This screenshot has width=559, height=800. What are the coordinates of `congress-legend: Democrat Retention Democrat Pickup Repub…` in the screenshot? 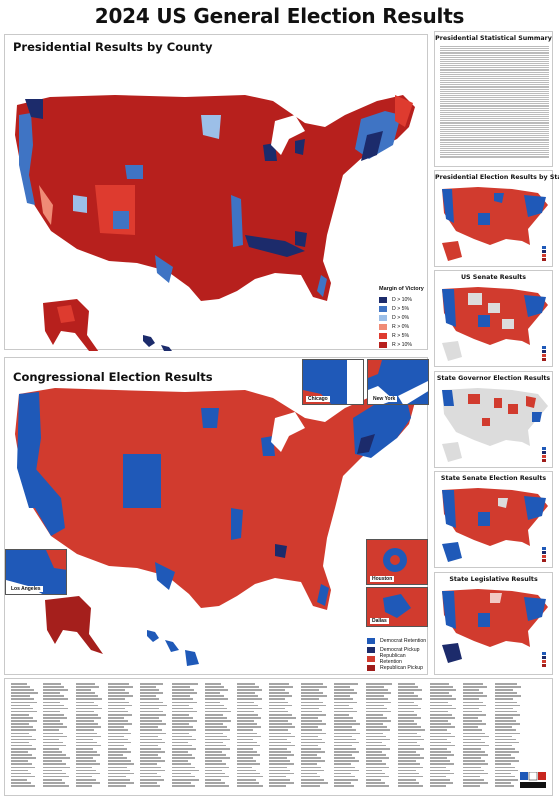 It's located at (397, 654).